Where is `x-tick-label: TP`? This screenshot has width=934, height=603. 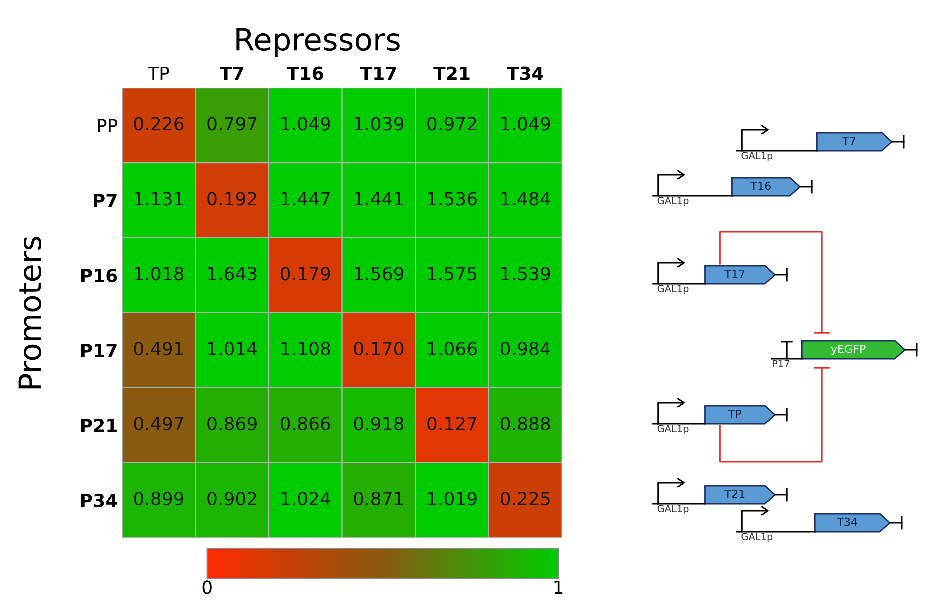 x-tick-label: TP is located at coordinates (159, 73).